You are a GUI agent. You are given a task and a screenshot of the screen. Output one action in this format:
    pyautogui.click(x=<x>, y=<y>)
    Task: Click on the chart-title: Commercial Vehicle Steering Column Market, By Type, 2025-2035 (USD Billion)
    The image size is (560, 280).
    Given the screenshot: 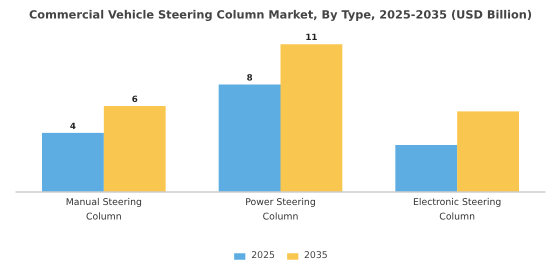 What is the action you would take?
    pyautogui.click(x=280, y=15)
    